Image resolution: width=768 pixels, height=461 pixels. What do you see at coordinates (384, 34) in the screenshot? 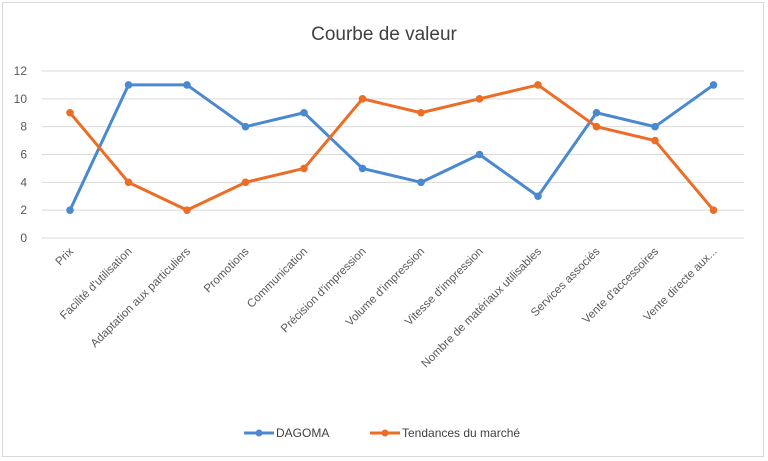
I see `chart-title: Courbe de valeur` at bounding box center [384, 34].